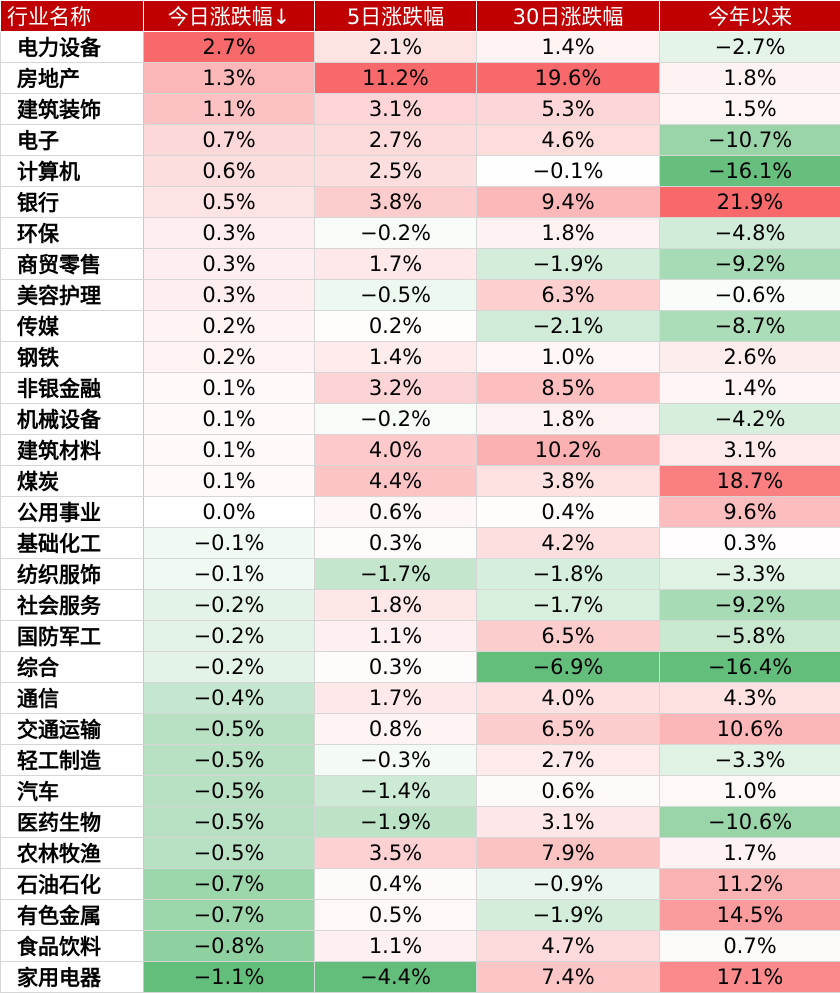 The height and width of the screenshot is (993, 840). I want to click on industry-name-cell: 钢铁, so click(72, 357).